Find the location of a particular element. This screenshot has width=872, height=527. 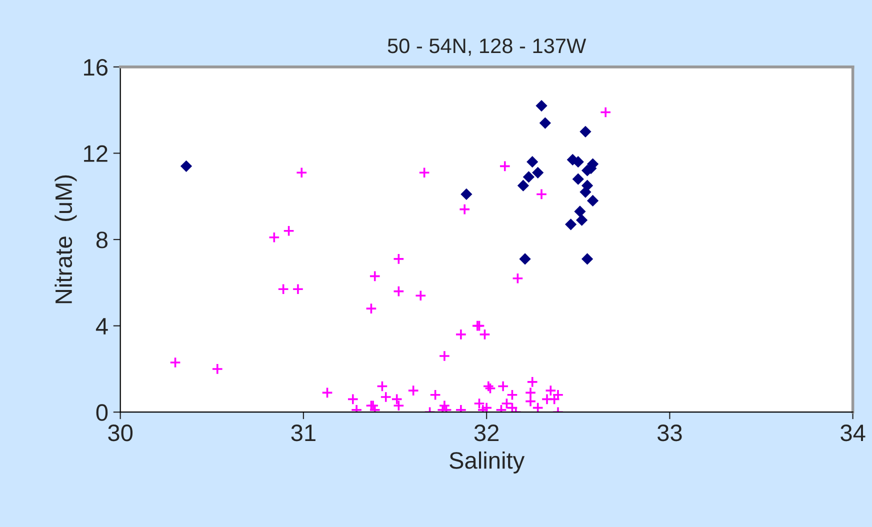

y-tick-label: 0 is located at coordinates (102, 412).